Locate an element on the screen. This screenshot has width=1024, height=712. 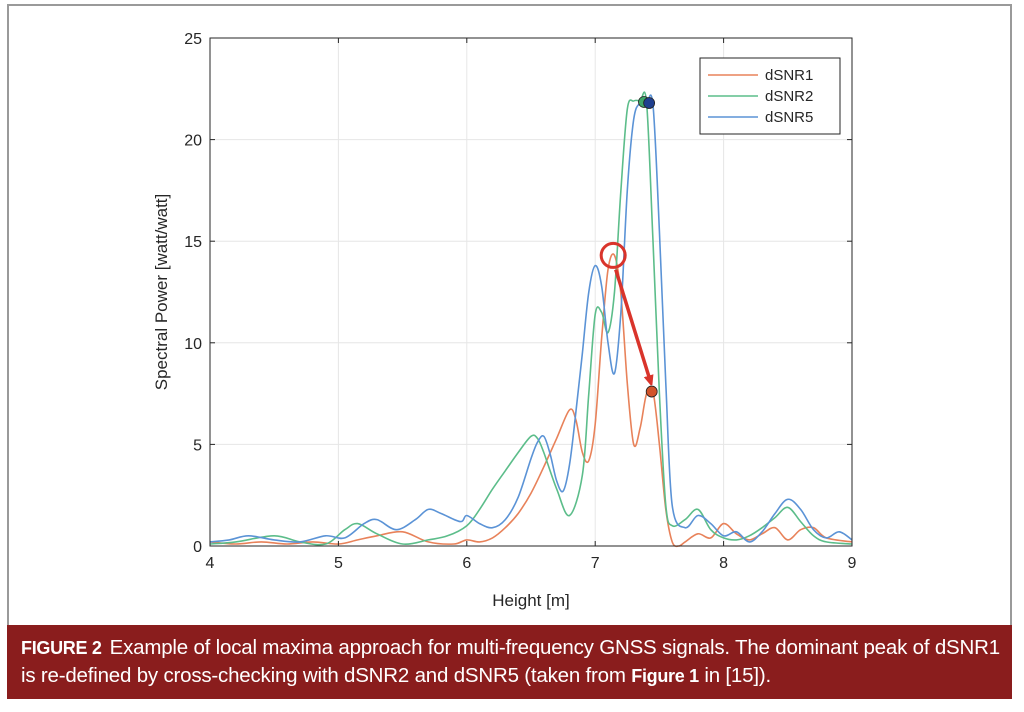
x-tick-label: 4 is located at coordinates (210, 563).